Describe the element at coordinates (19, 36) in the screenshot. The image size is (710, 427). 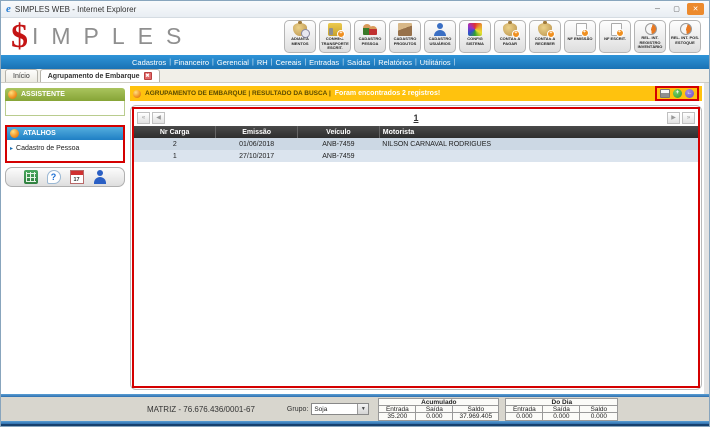
I see `dollar-logo-icon: $` at that location.